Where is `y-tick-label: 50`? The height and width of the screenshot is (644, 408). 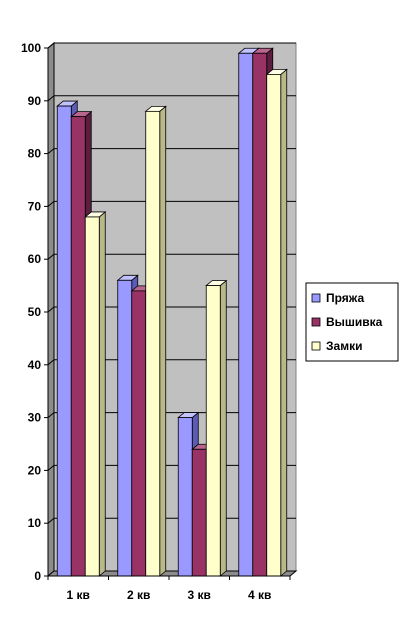
y-tick-label: 50 is located at coordinates (35, 312).